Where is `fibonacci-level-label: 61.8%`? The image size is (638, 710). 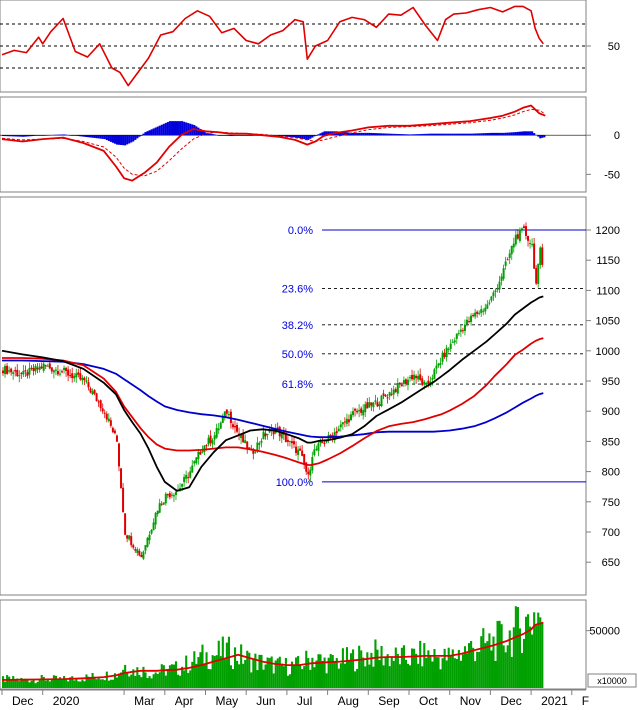 fibonacci-level-label: 61.8% is located at coordinates (297, 385).